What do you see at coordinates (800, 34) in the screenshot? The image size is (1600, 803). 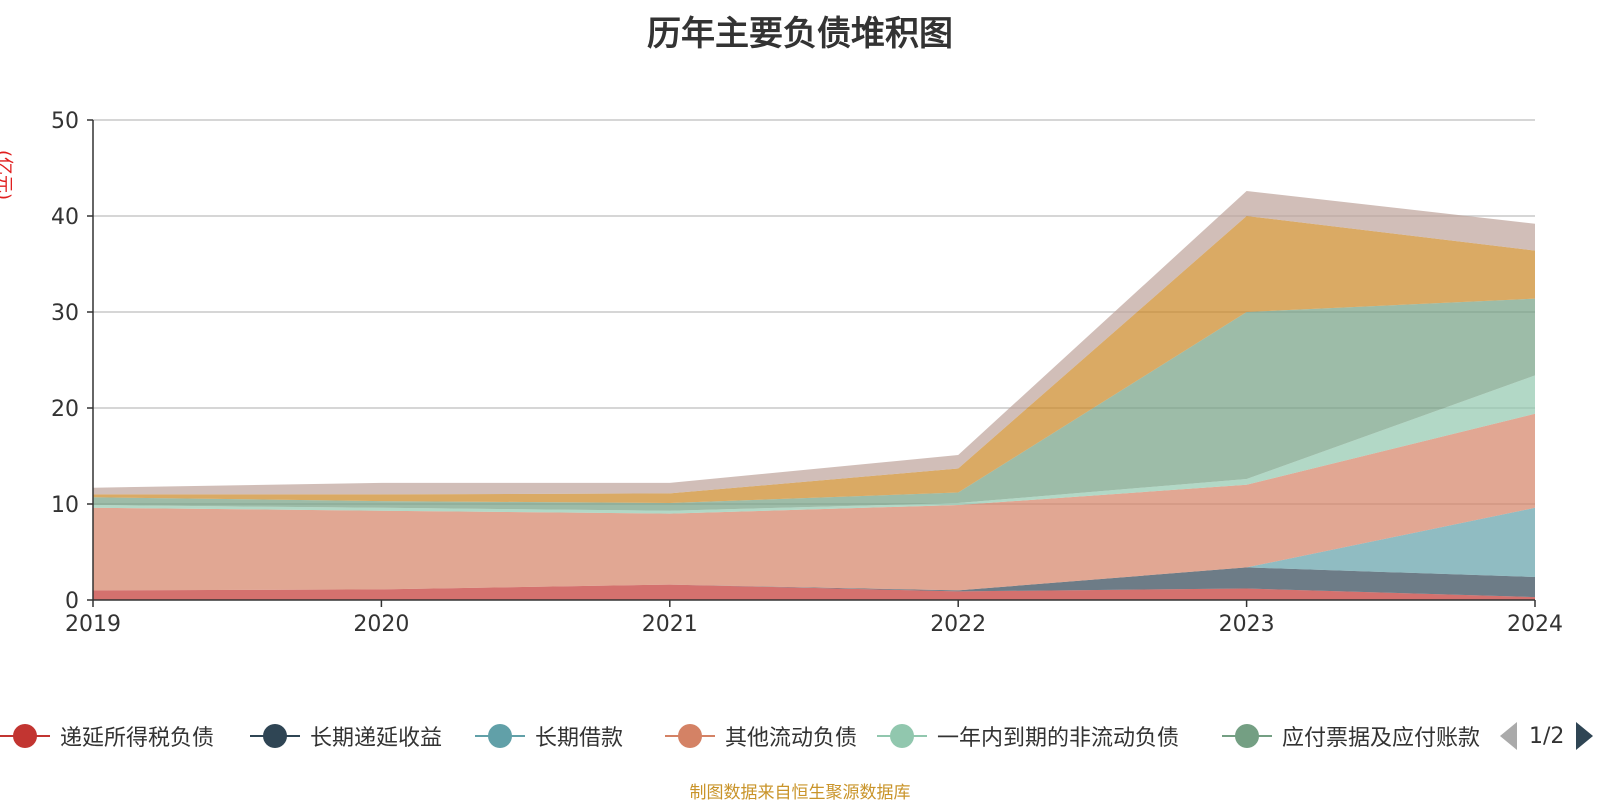 I see `chart-title: 历年主要负债堆积图` at bounding box center [800, 34].